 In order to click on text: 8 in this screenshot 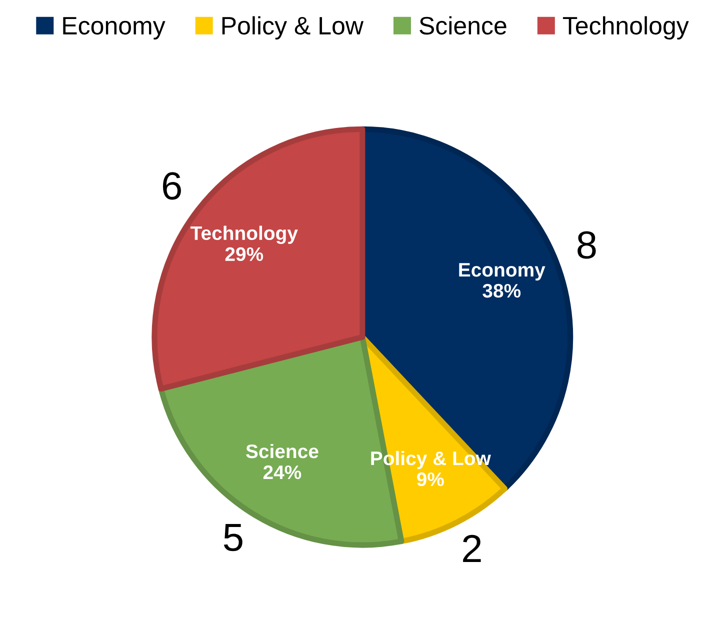, I will do `click(587, 245)`.